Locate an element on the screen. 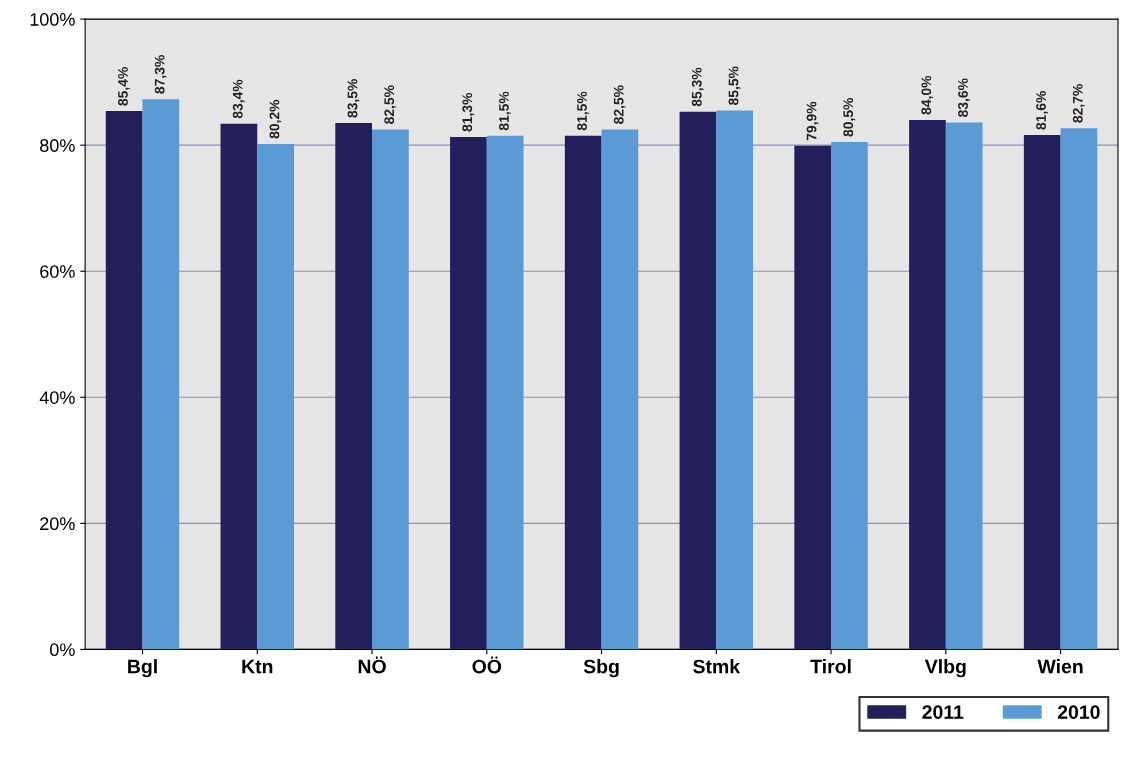 Image resolution: width=1135 pixels, height=764 pixels. data-label: 84,0% is located at coordinates (927, 95).